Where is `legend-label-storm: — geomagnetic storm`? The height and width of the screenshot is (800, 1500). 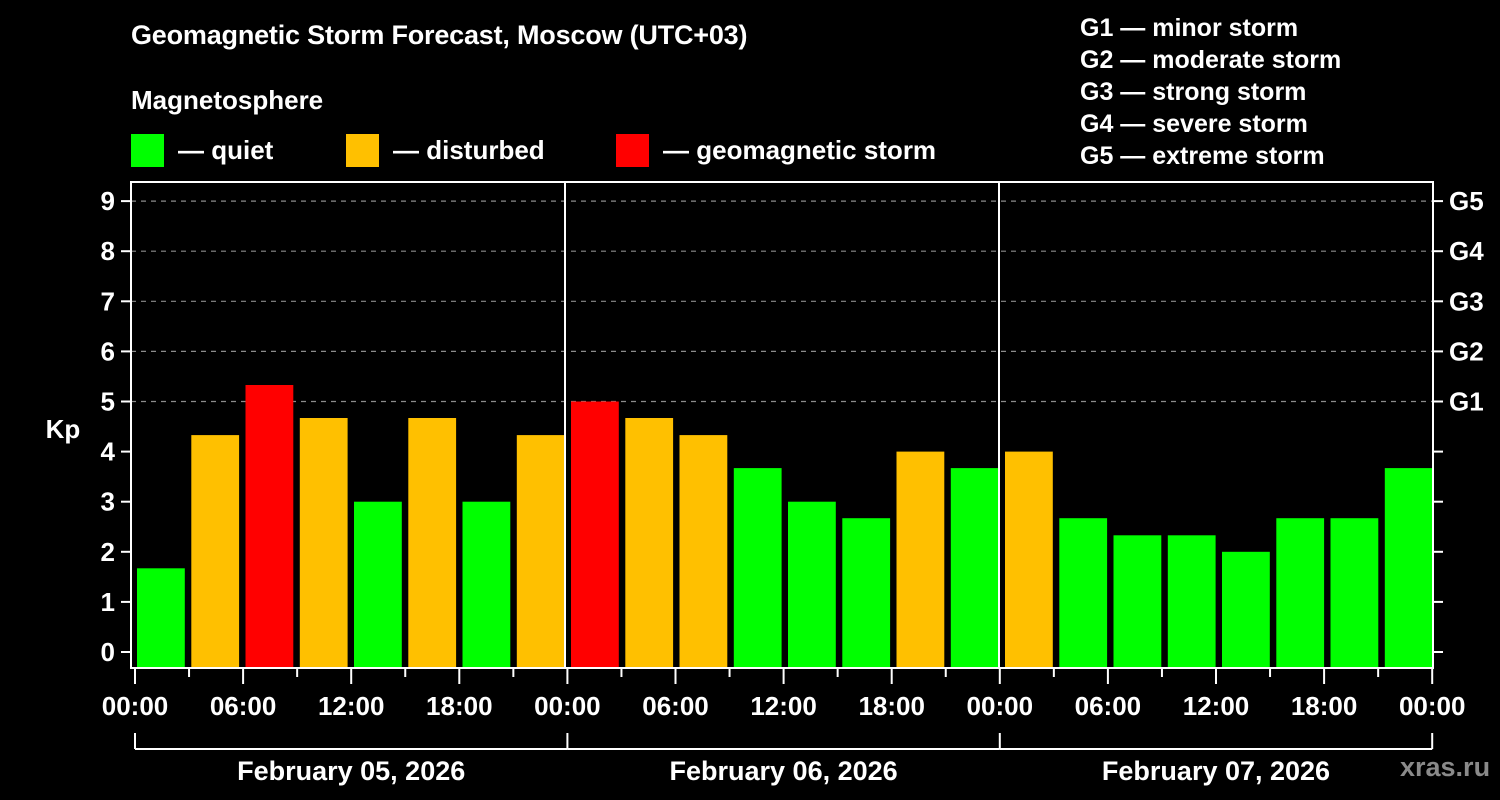 legend-label-storm: — geomagnetic storm is located at coordinates (800, 150).